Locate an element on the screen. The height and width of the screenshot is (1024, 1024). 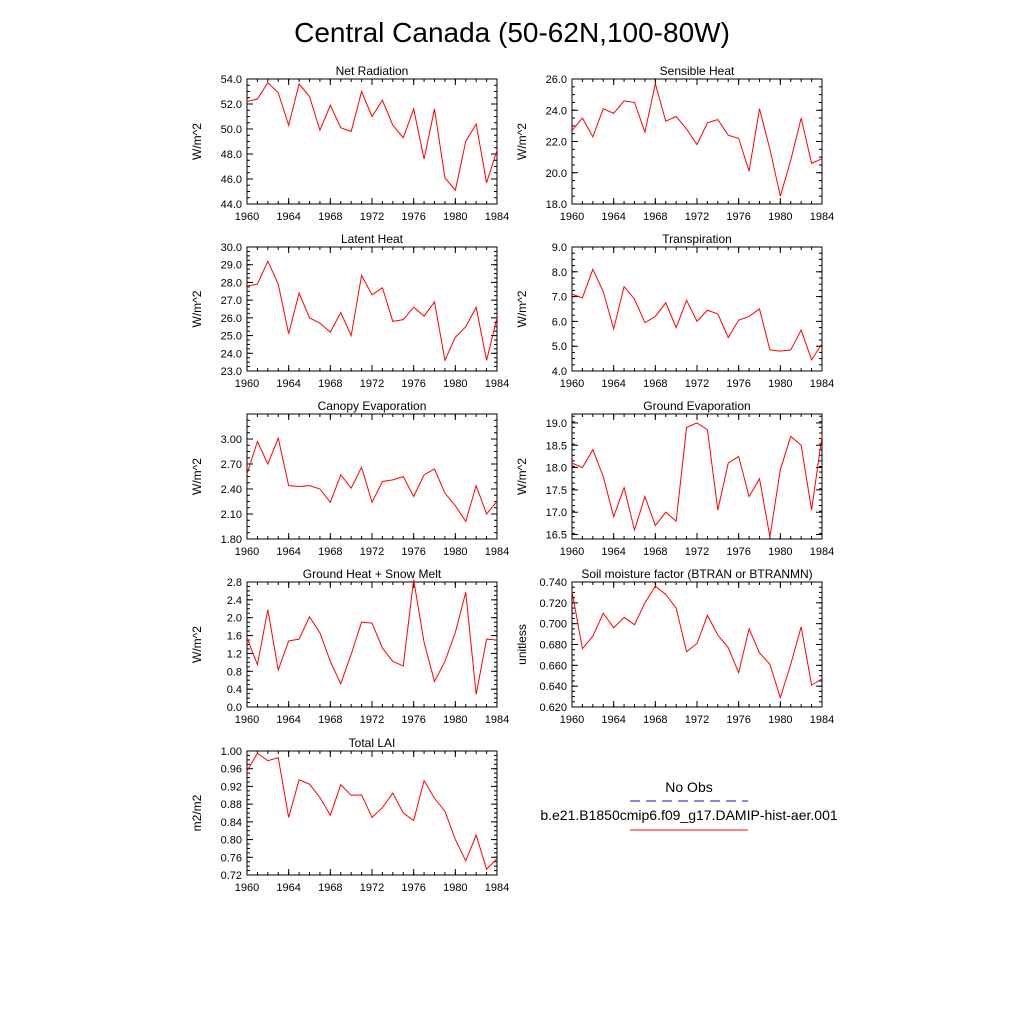
y-tick-label: 2.4 is located at coordinates (234, 601).